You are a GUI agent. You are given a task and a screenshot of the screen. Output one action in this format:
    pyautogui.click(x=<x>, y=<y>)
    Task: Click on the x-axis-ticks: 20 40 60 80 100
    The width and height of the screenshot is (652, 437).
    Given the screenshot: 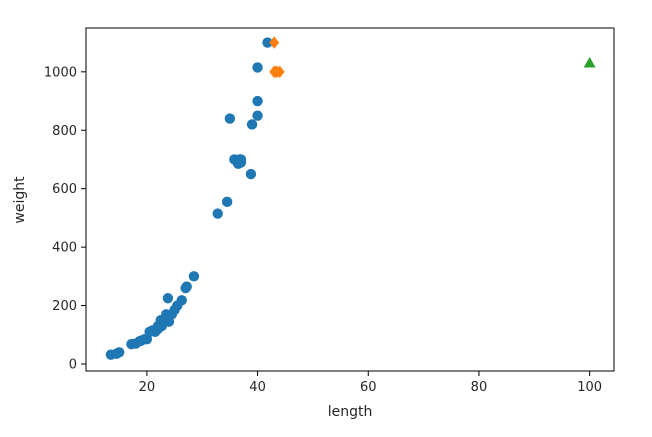 What is the action you would take?
    pyautogui.click(x=370, y=383)
    